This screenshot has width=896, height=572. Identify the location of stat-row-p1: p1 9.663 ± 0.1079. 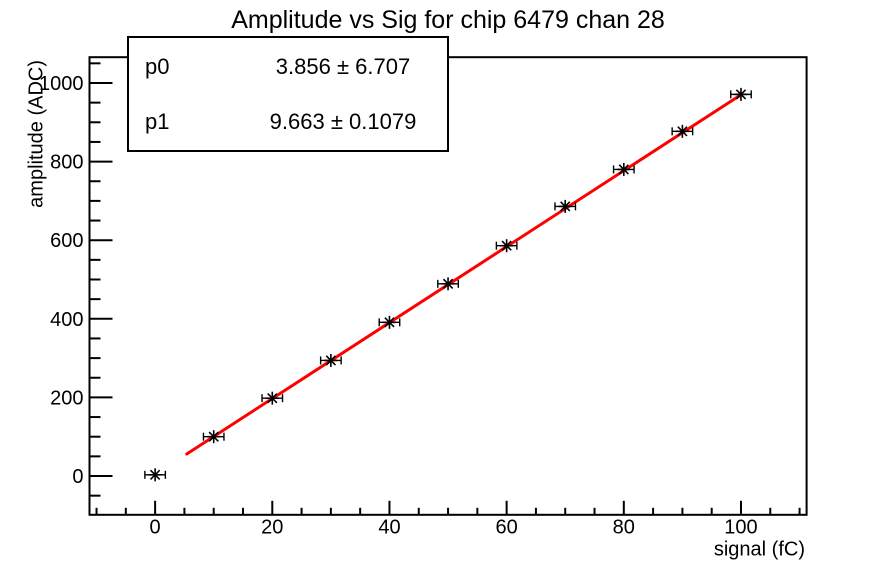
(288, 122).